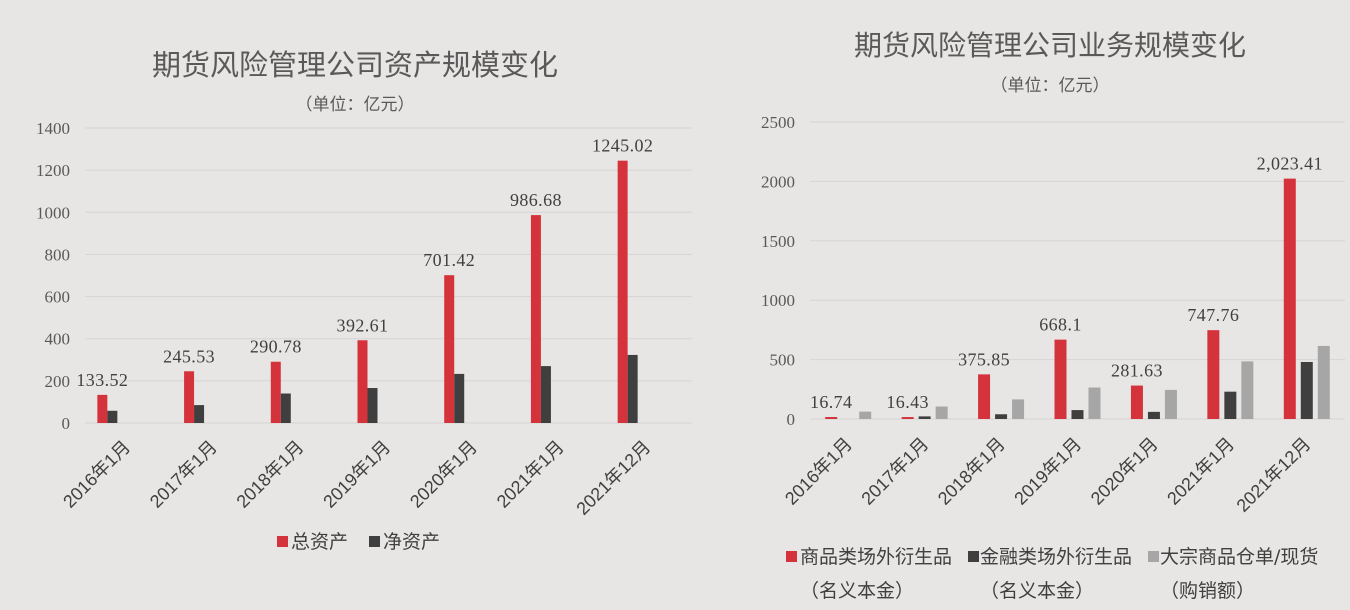 Image resolution: width=1350 pixels, height=610 pixels. Describe the element at coordinates (319, 542) in the screenshot. I see `legend-label: 总资产` at that location.